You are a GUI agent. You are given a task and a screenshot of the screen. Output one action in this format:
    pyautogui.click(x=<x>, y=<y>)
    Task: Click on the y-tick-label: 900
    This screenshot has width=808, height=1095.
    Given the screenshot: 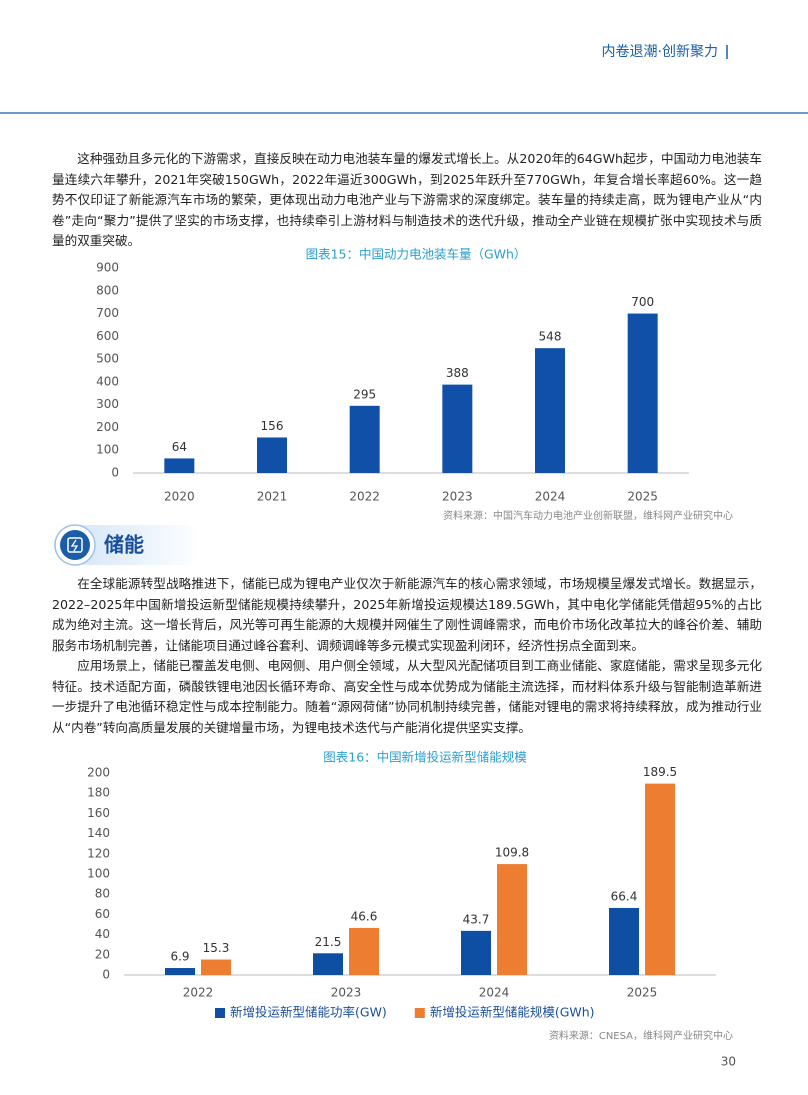 What is the action you would take?
    pyautogui.click(x=107, y=268)
    